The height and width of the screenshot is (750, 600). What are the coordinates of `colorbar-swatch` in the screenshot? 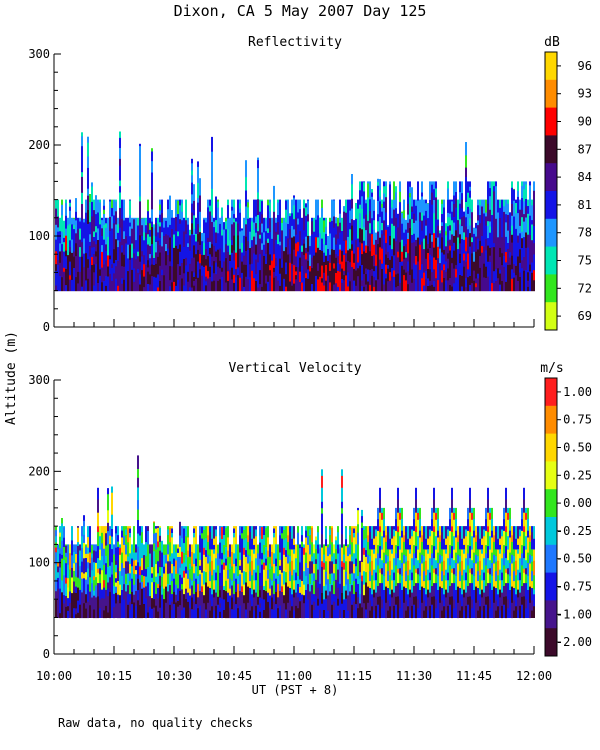 It's located at (551, 392).